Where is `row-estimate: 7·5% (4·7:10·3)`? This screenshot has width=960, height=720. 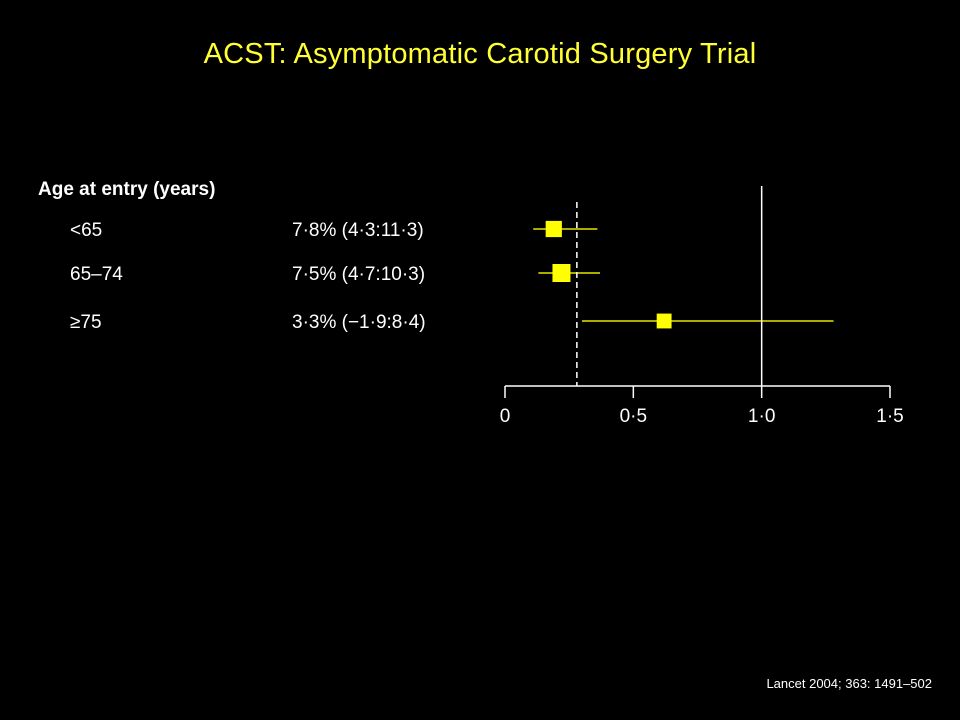 row-estimate: 7·5% (4·7:10·3) is located at coordinates (358, 274).